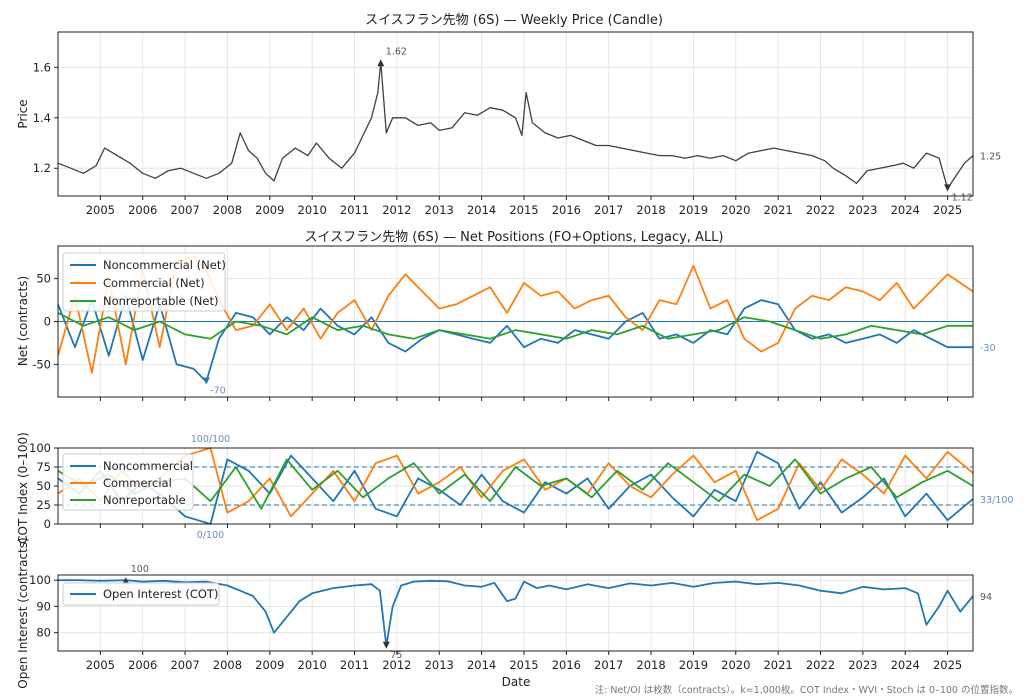 Image resolution: width=1024 pixels, height=699 pixels. Describe the element at coordinates (524, 526) in the screenshot. I see `cot-x-ticks` at that location.